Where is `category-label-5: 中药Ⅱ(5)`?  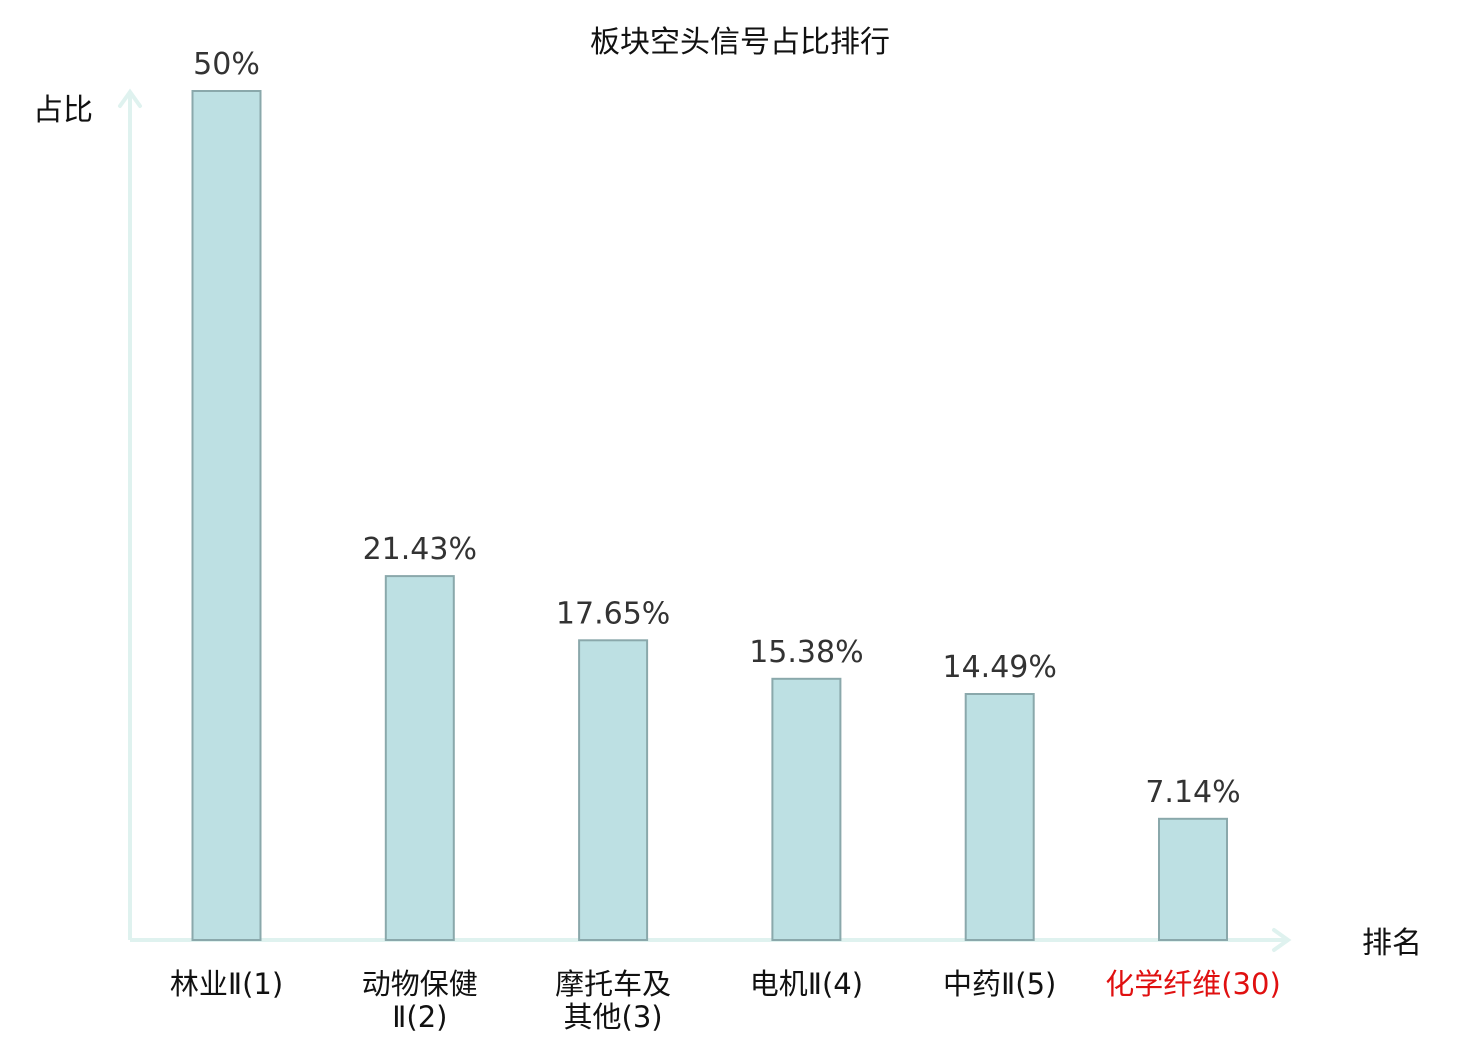
category-label-5: 中药Ⅱ(5) is located at coordinates (999, 984).